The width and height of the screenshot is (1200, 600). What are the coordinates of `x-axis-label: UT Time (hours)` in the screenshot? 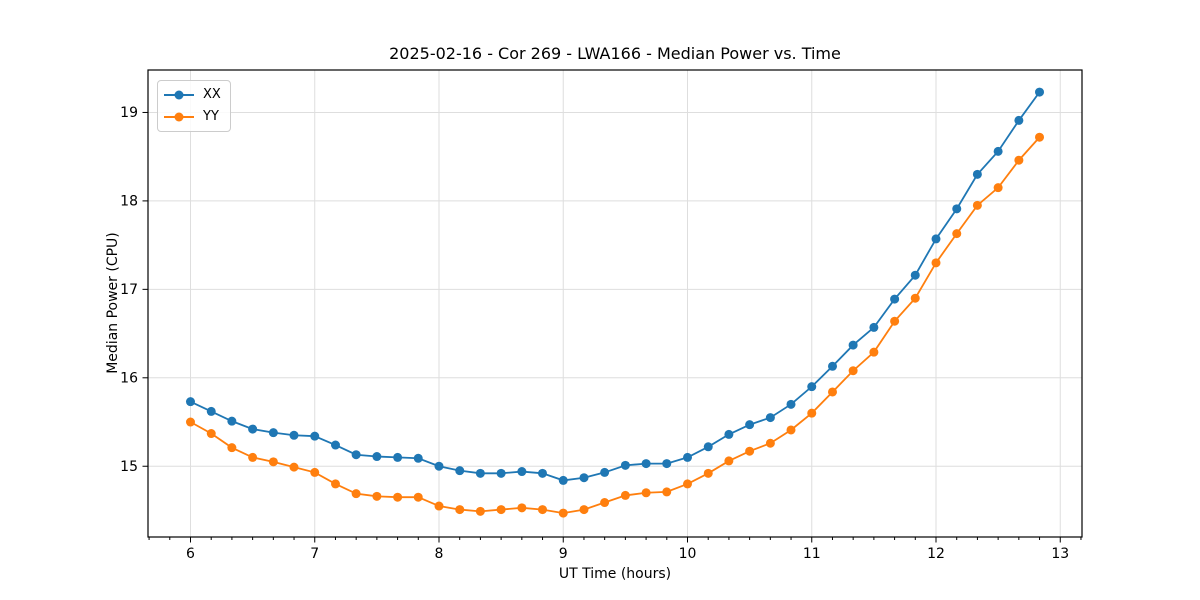 It's located at (615, 574).